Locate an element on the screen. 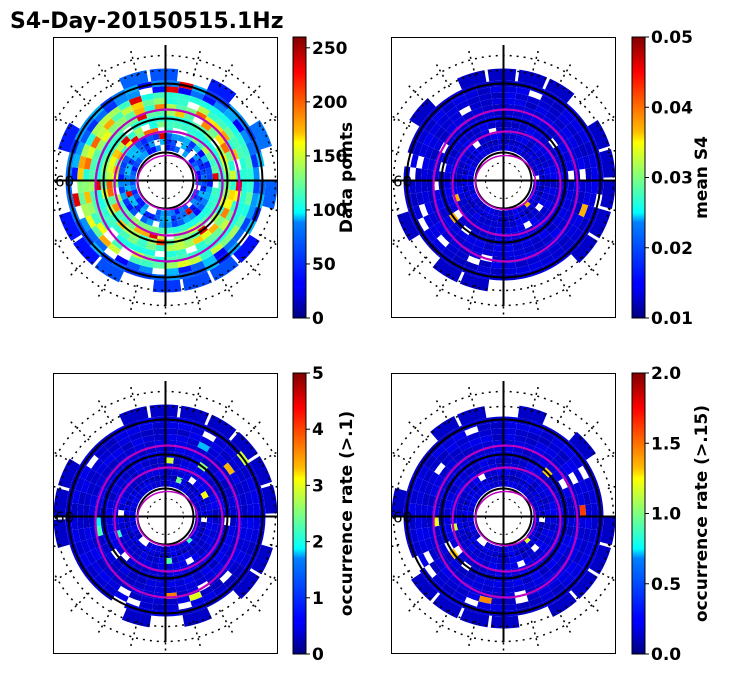 This screenshot has height=674, width=731. polar-plot: 60 is located at coordinates (503, 513).